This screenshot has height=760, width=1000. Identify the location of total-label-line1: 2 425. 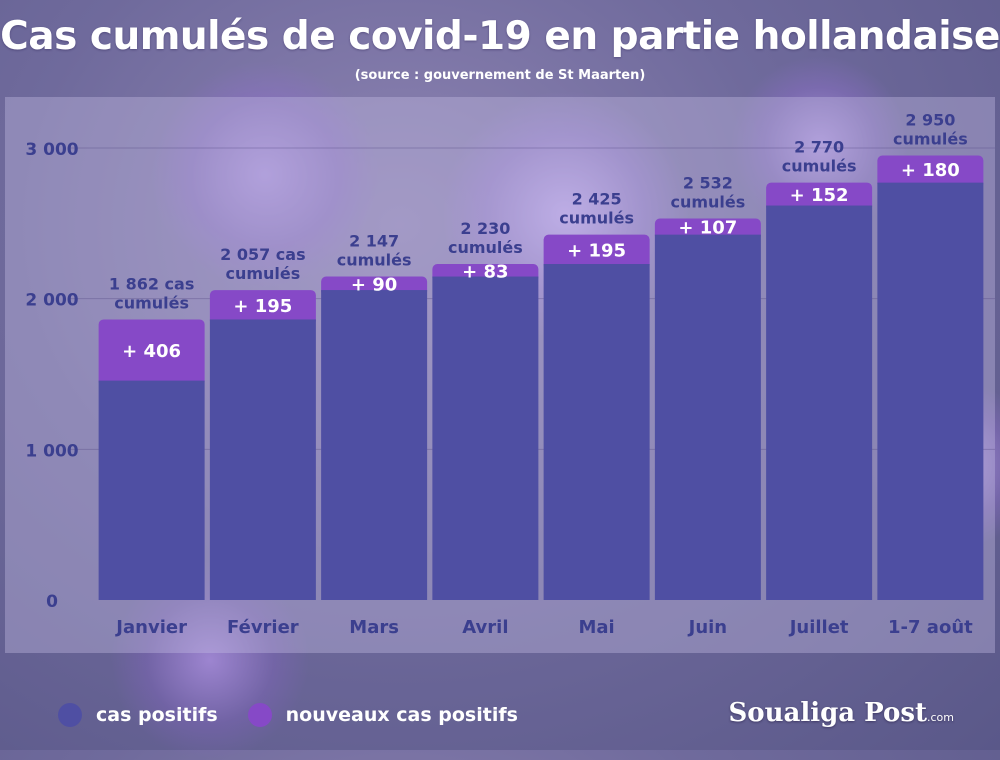
(597, 199).